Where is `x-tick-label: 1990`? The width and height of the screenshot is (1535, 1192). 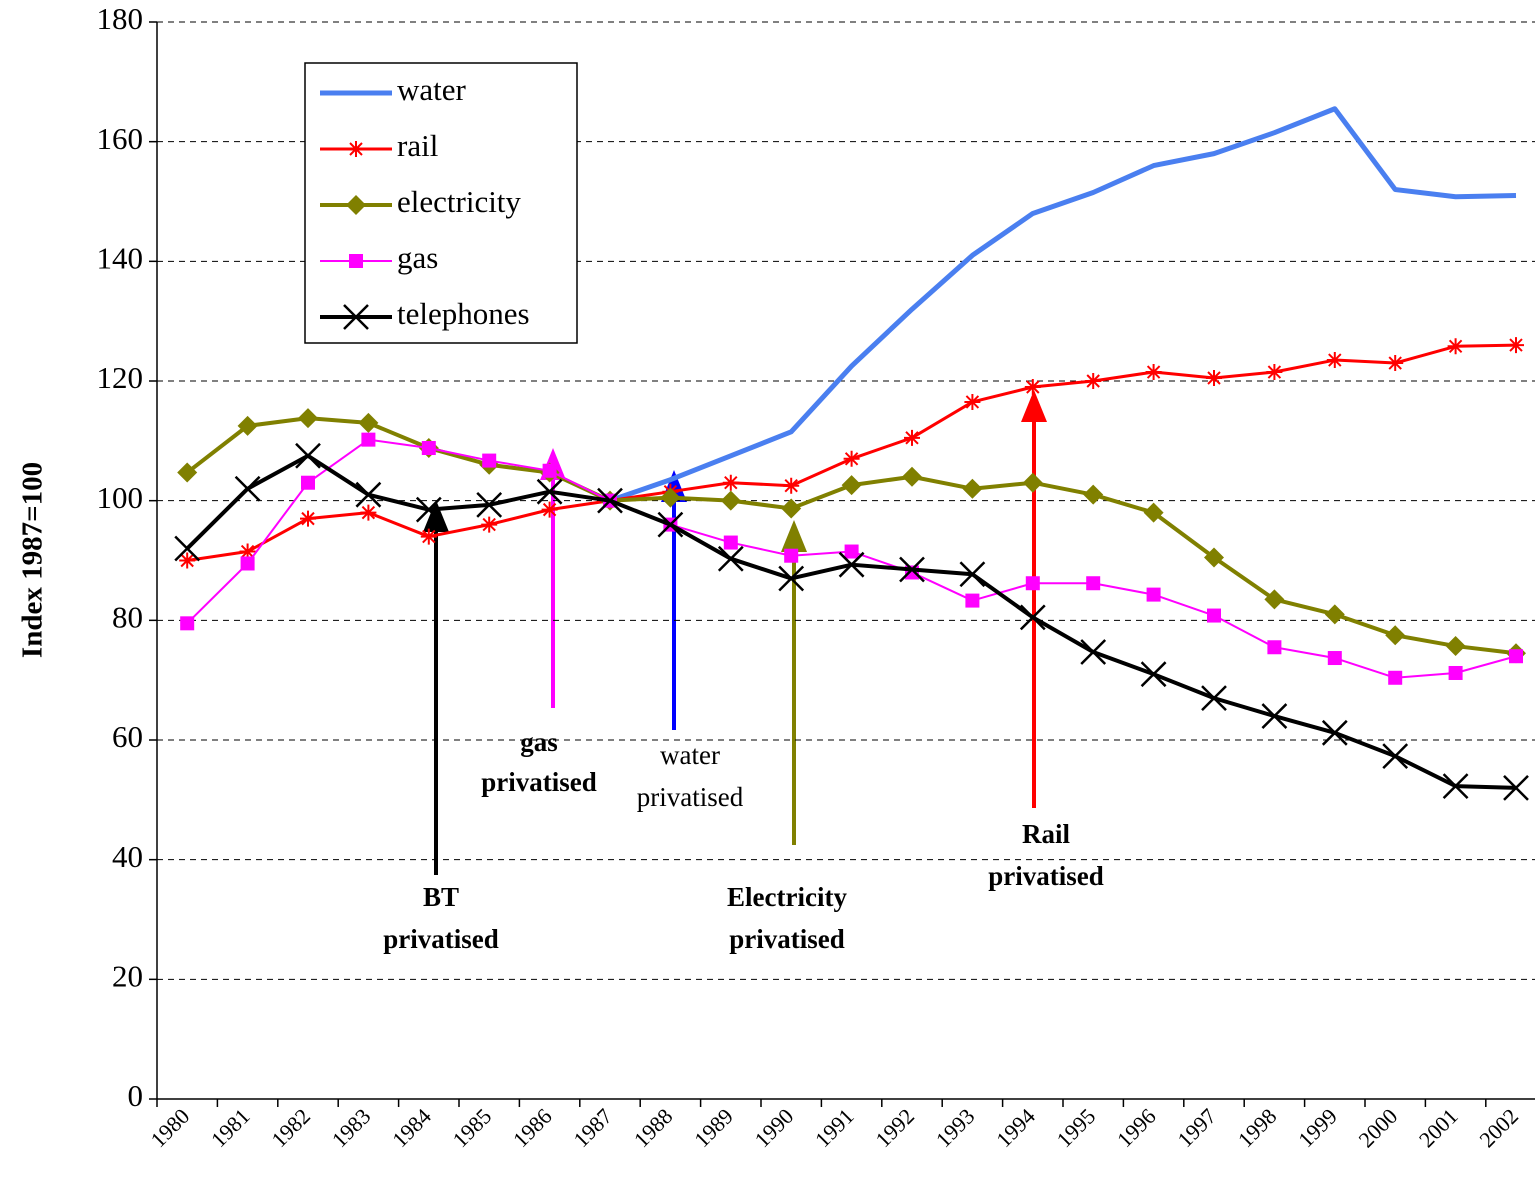
x-tick-label: 1990 is located at coordinates (774, 1127).